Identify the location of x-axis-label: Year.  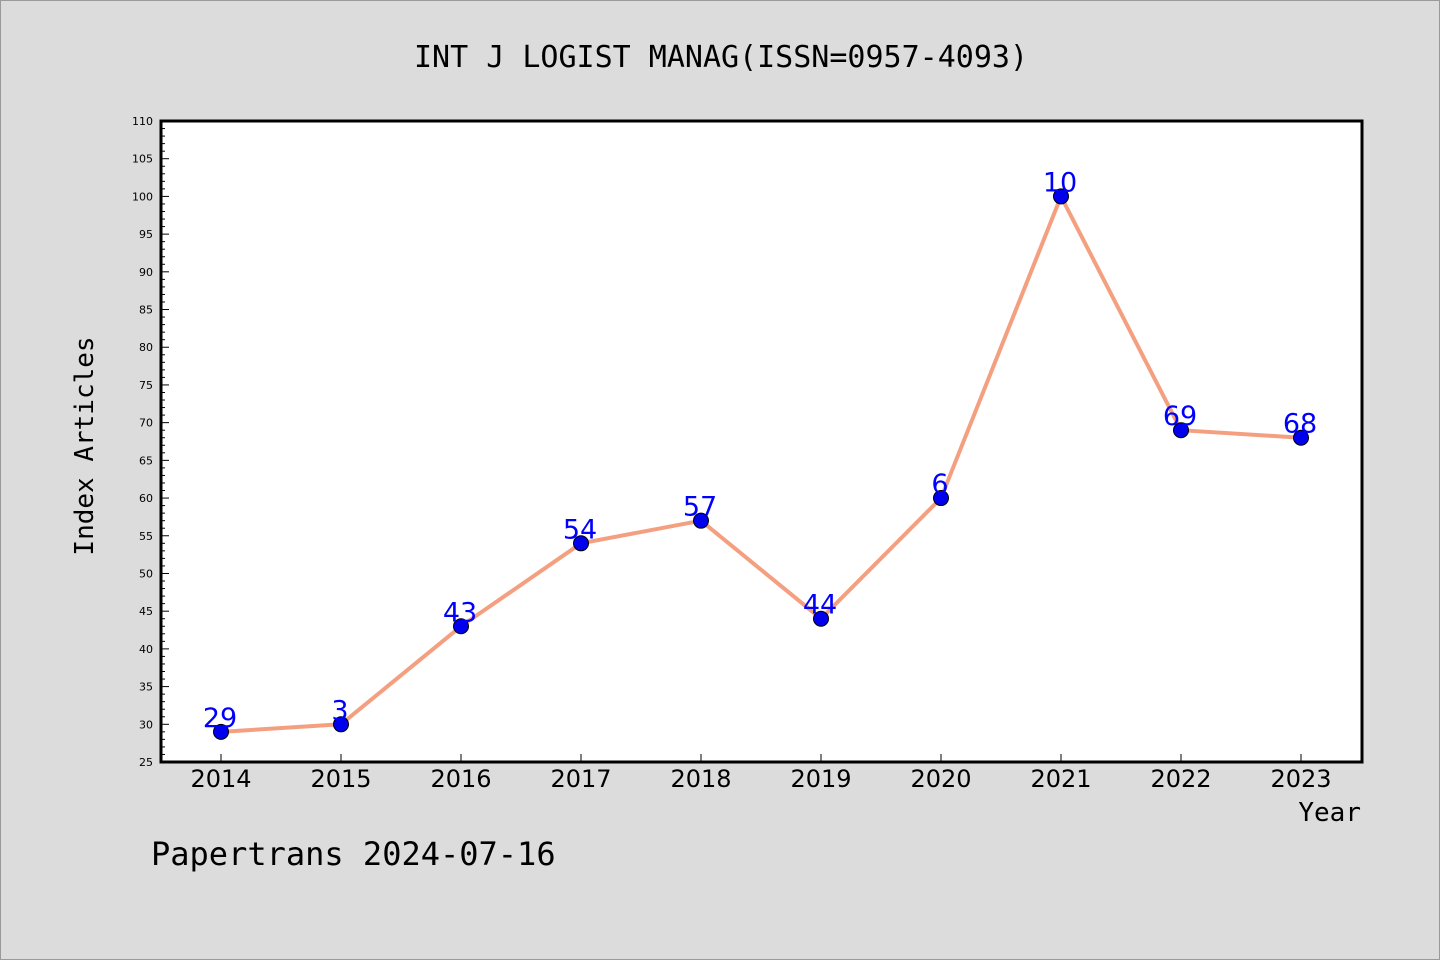
(1329, 813).